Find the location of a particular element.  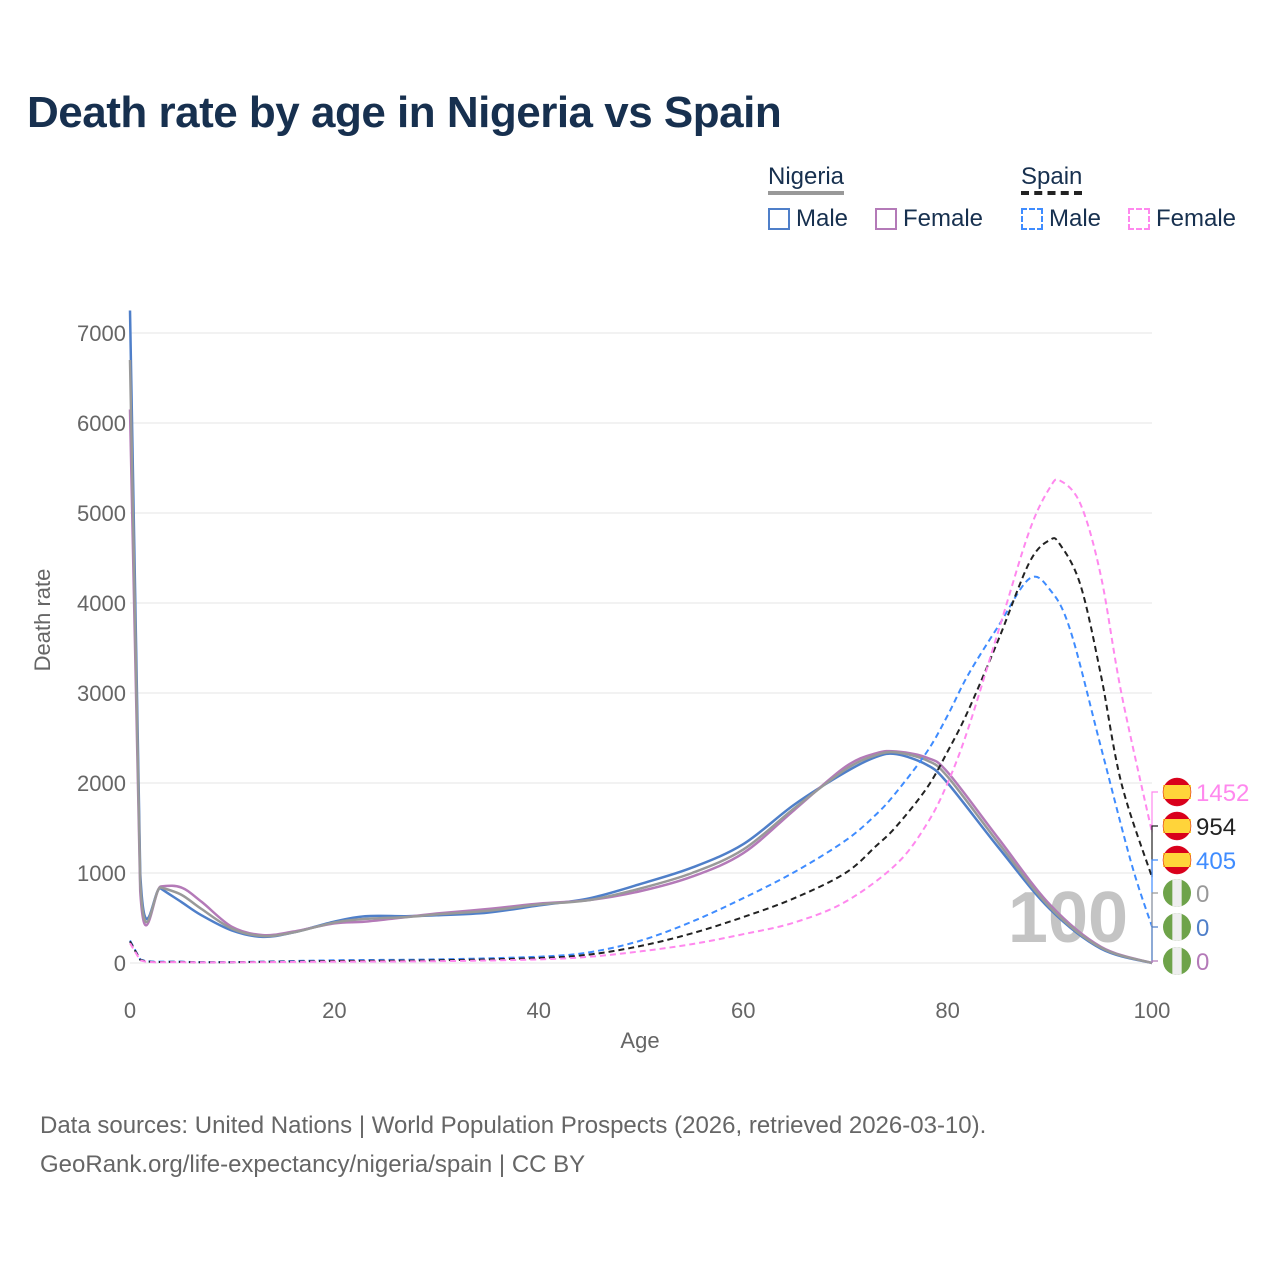

y-tick-label: 5000 is located at coordinates (101, 513).